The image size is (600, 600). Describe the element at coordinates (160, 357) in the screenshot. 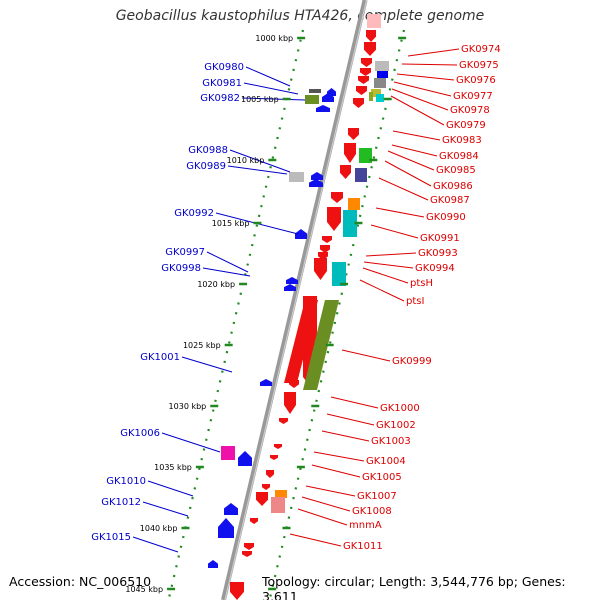

I see `gene-label-gk1001: GK1001` at that location.